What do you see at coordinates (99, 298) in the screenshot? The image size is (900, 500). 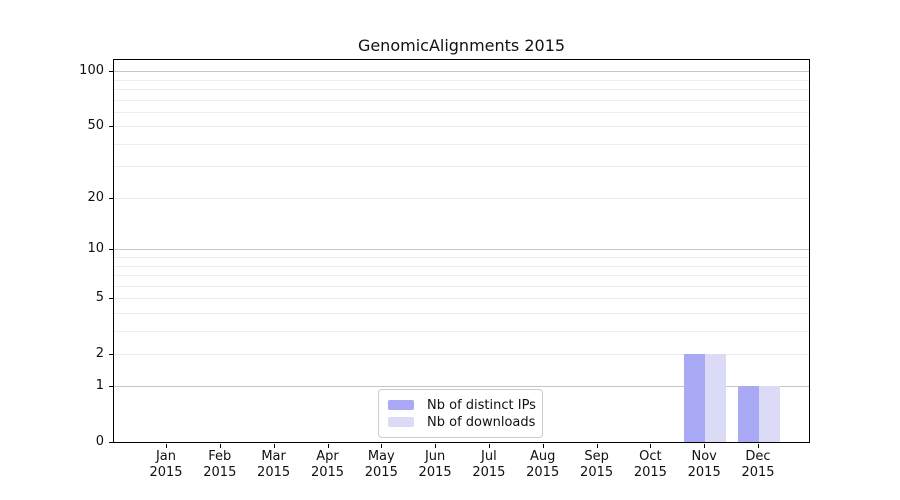 I see `y-tick-label-5: 5` at bounding box center [99, 298].